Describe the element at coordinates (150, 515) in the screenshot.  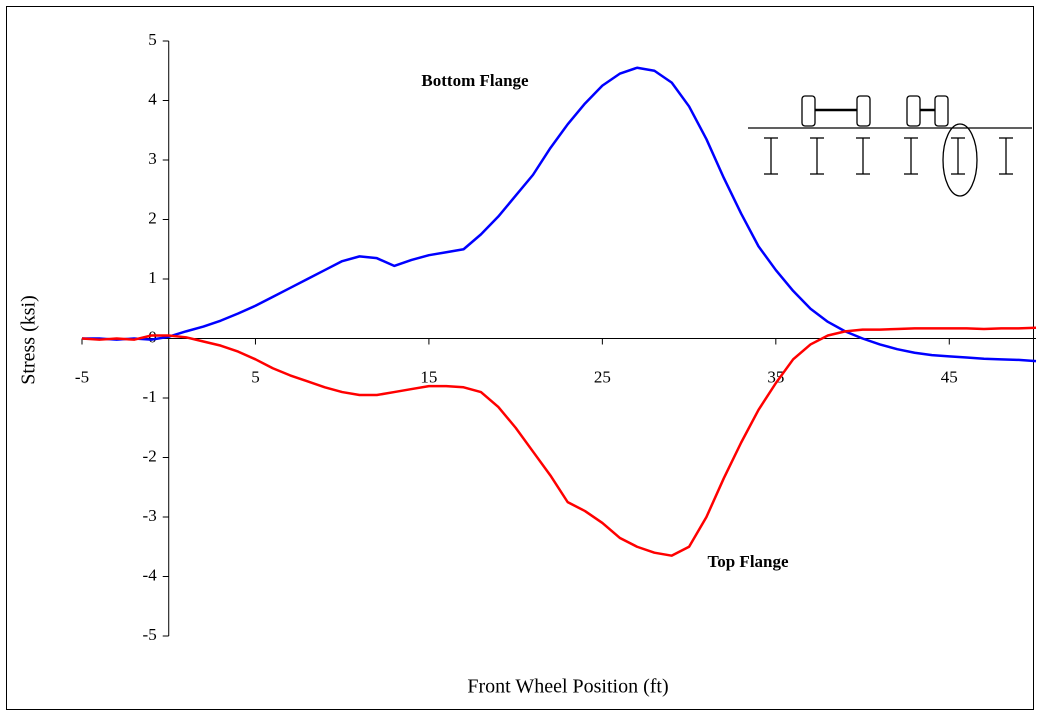
I see `y-tick-label: -3` at that location.